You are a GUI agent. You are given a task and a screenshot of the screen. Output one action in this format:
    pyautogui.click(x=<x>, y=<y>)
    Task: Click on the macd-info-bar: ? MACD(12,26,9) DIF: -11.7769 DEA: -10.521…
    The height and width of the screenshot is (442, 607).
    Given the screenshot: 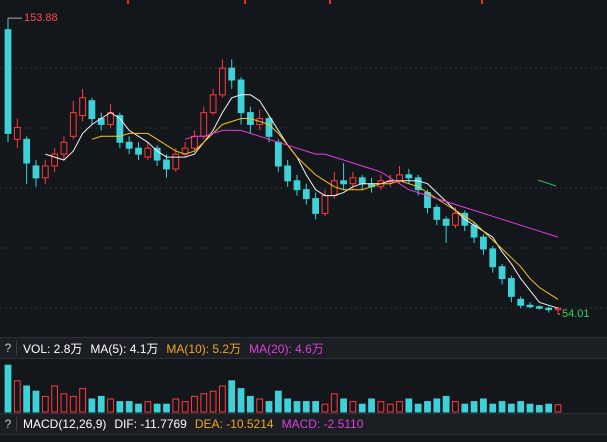 What is the action you would take?
    pyautogui.click(x=303, y=424)
    